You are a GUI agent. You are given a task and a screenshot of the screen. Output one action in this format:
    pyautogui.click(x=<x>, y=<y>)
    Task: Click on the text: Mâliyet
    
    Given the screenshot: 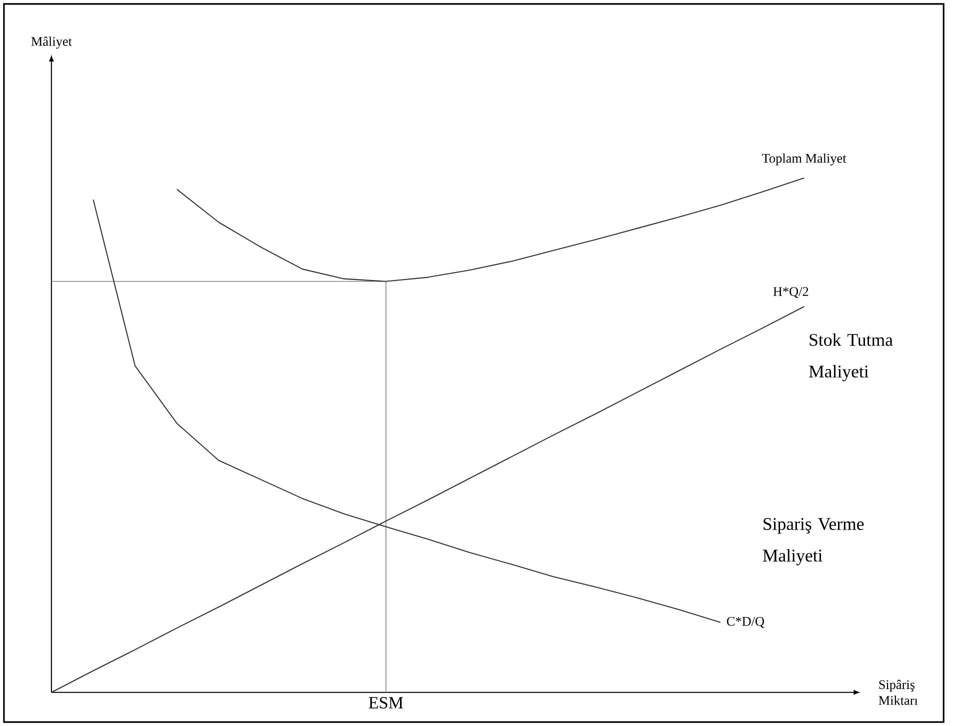 What is the action you would take?
    pyautogui.click(x=51, y=42)
    